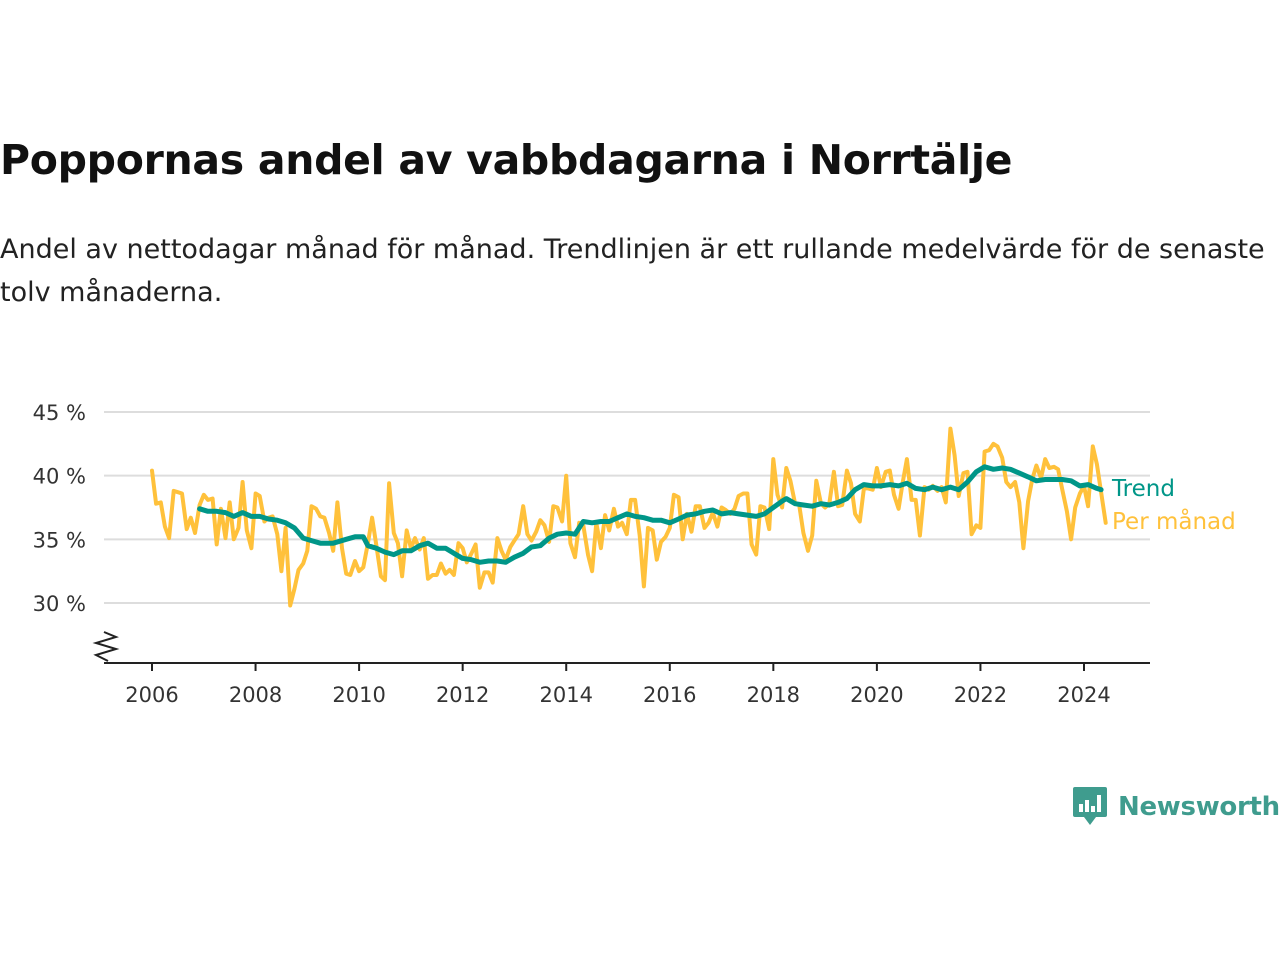 The image size is (1280, 960). I want to click on x-tick-label: 2014, so click(565, 695).